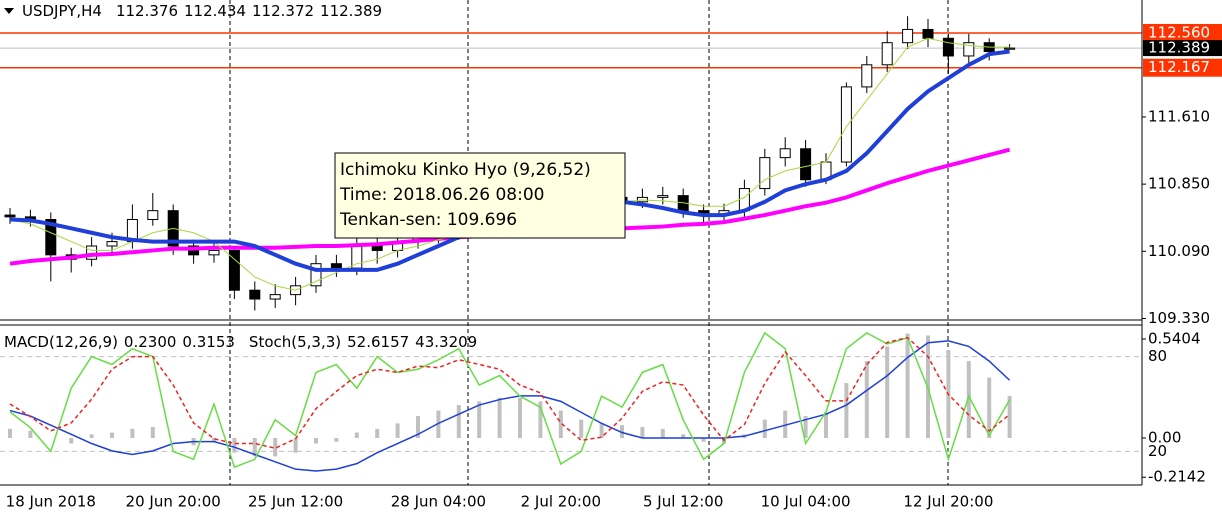  Describe the element at coordinates (61, 342) in the screenshot. I see `macd-name: MACD(12,26,9)` at that location.